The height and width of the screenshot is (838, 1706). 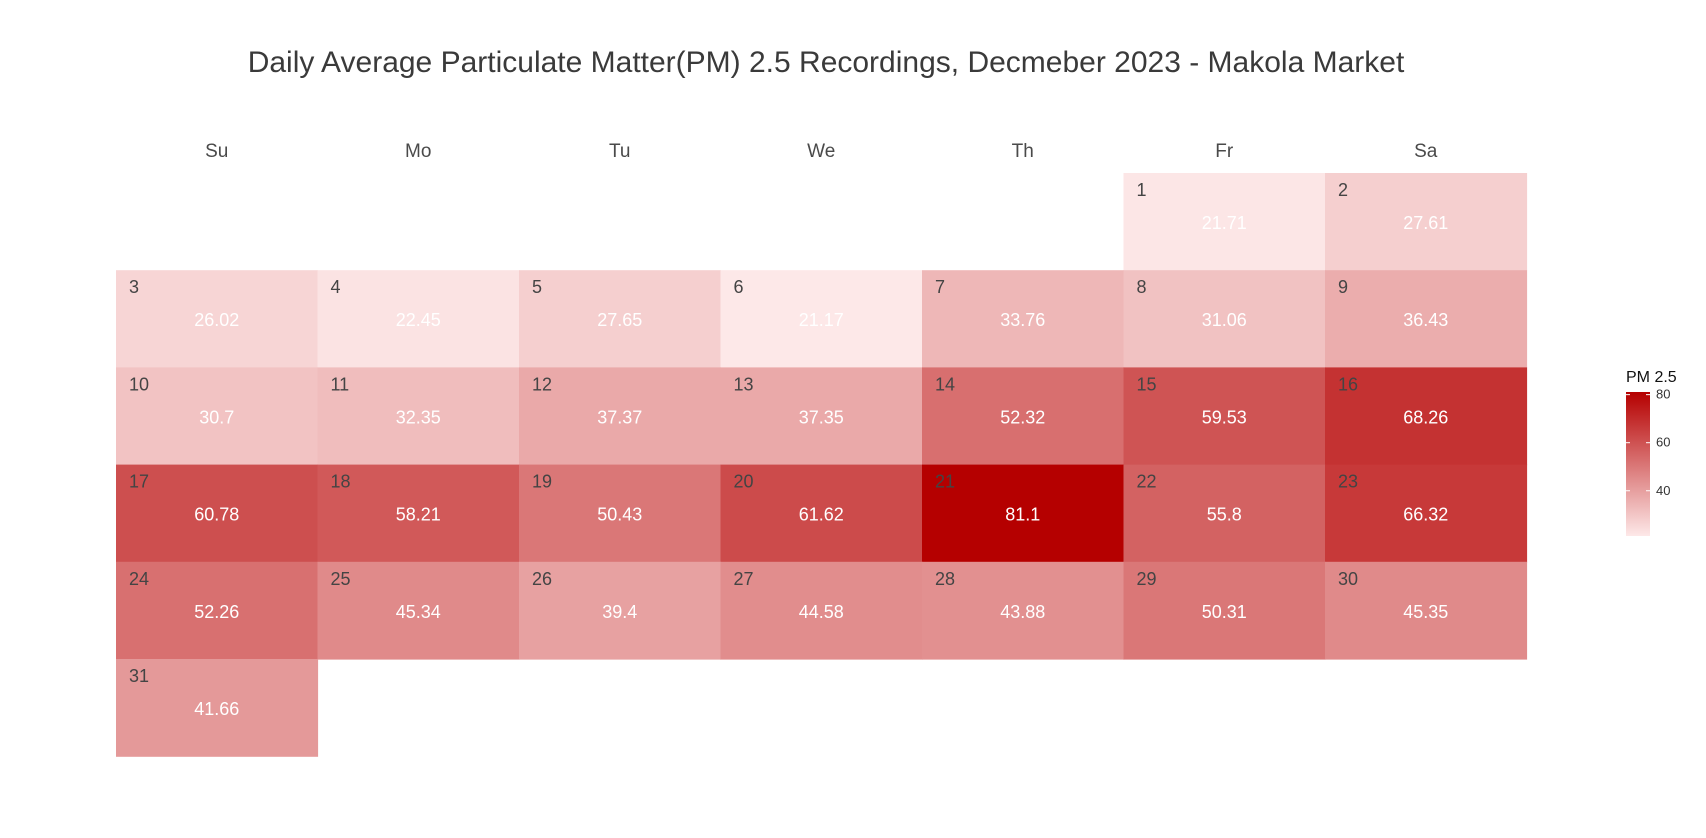 I want to click on day-number: 25, so click(x=341, y=579).